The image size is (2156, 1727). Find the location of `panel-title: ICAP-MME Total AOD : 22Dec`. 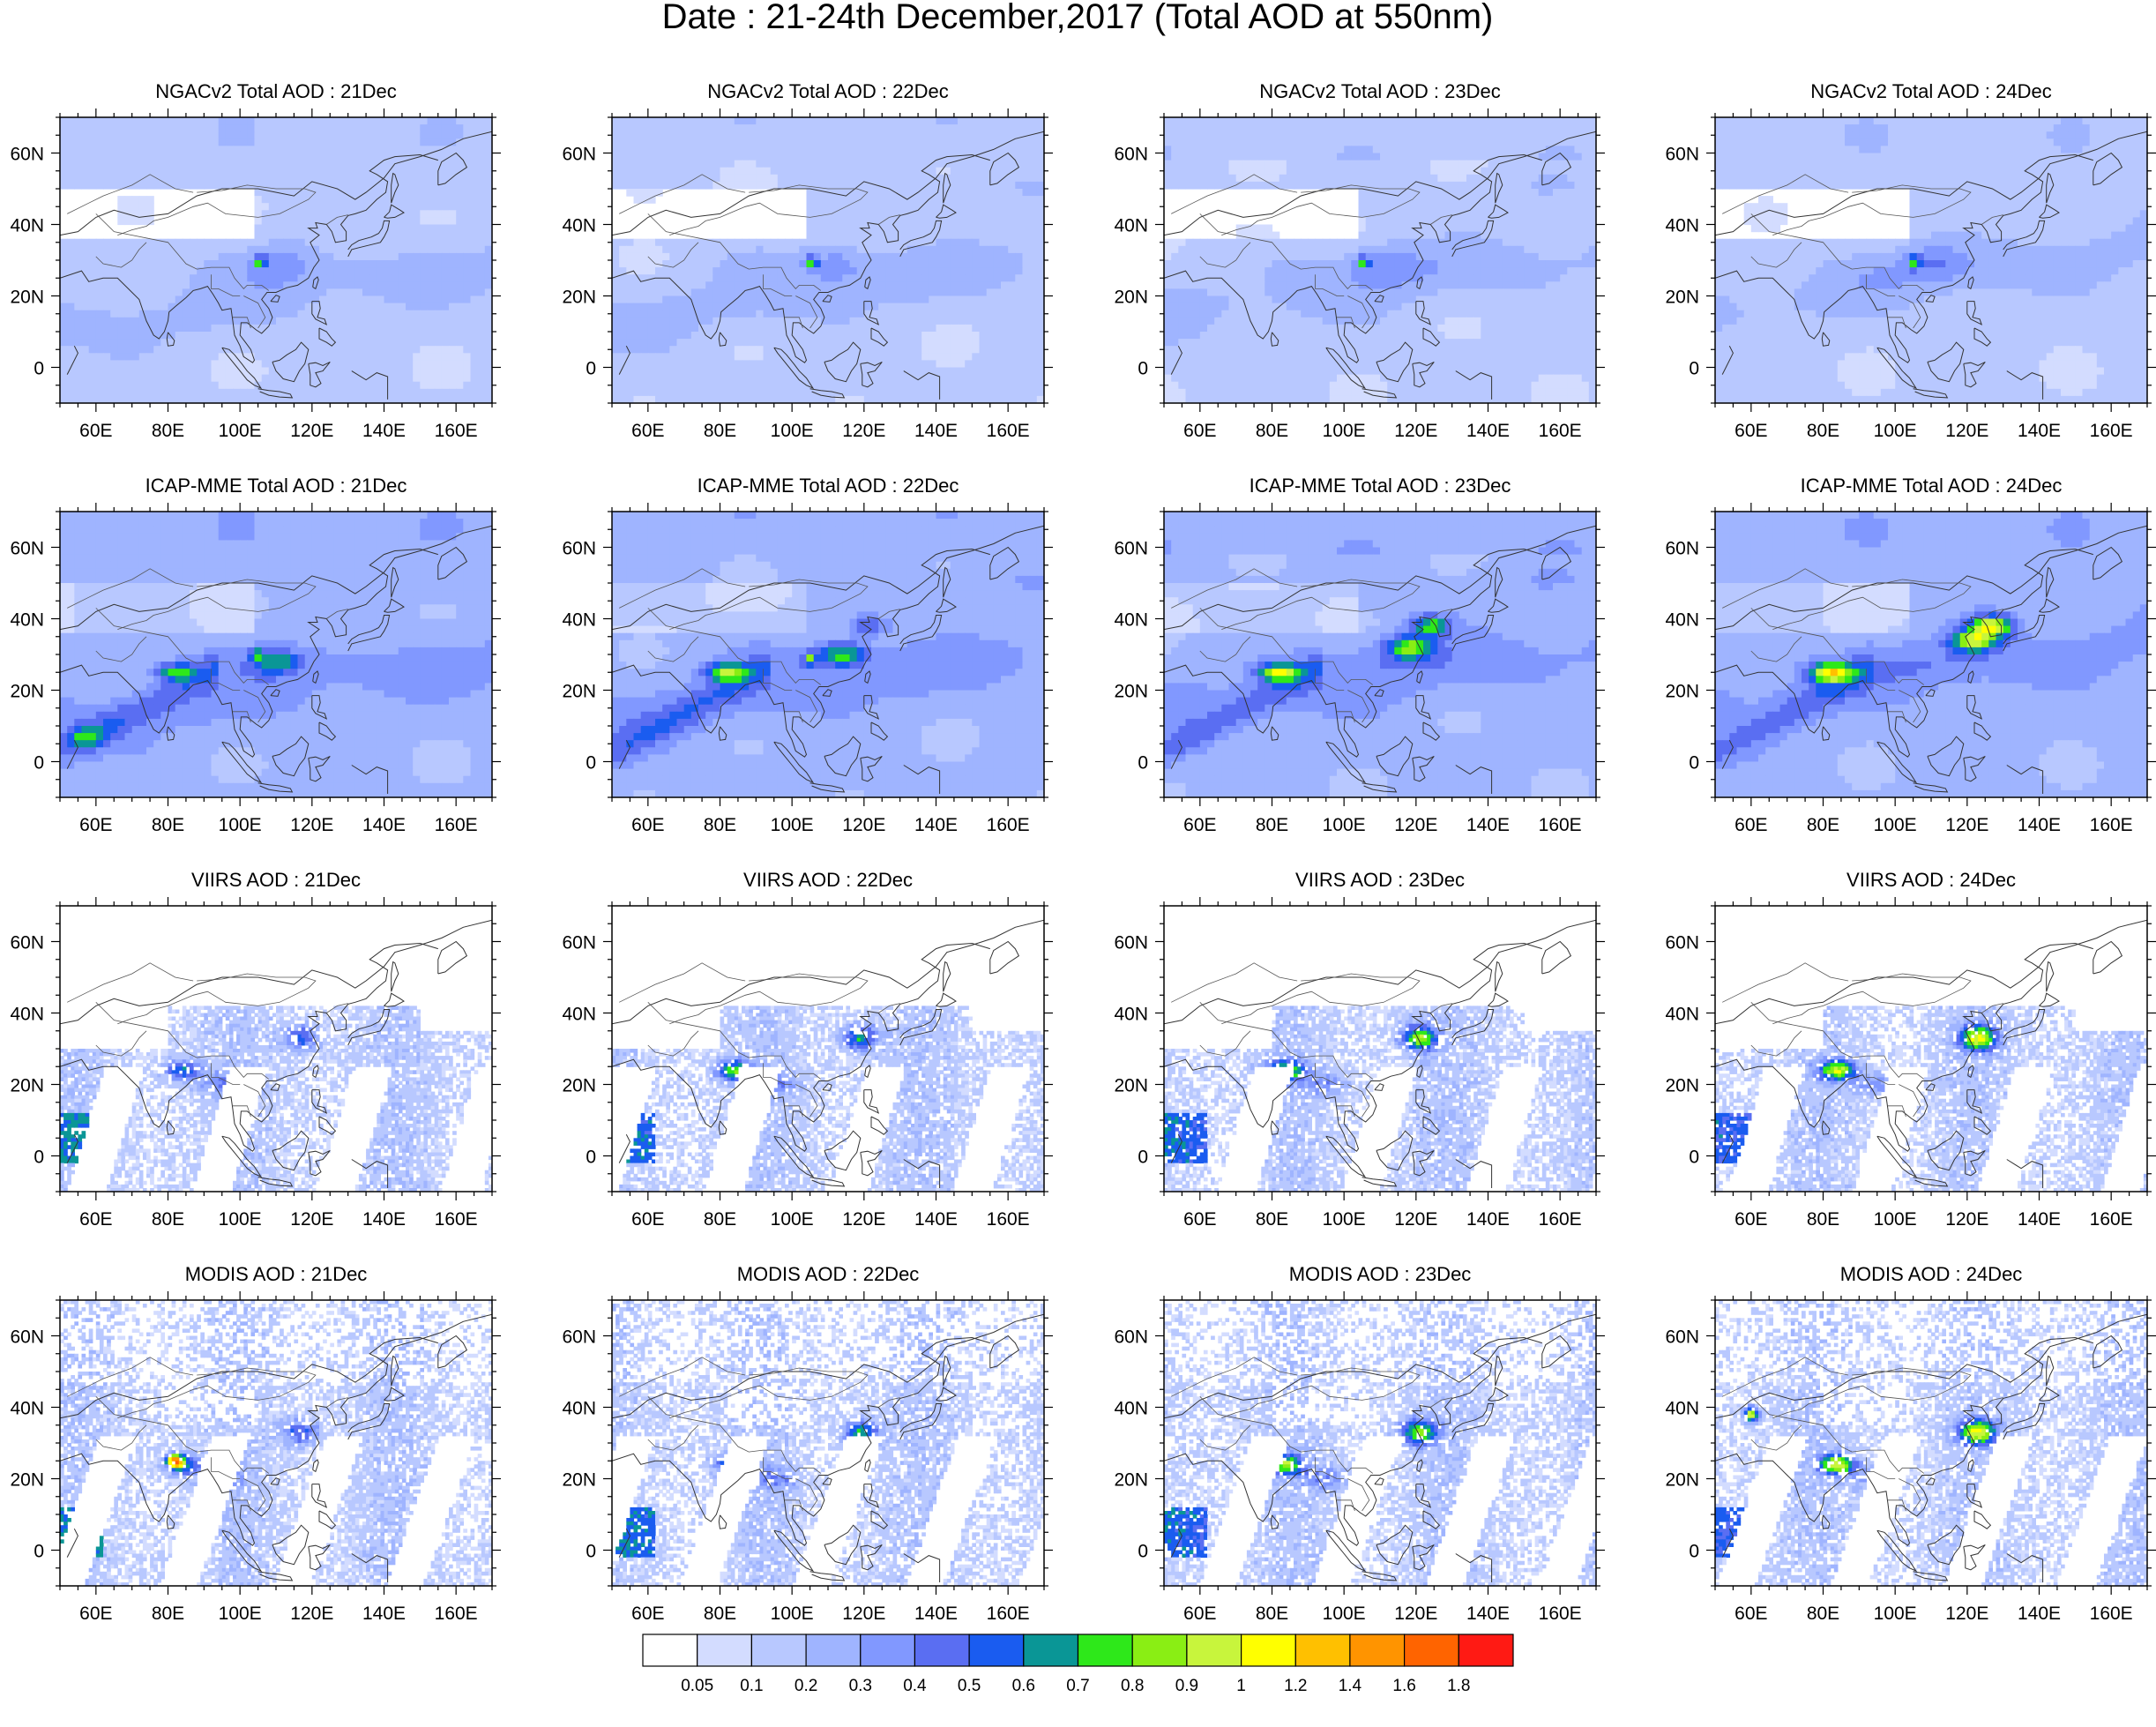

panel-title: ICAP-MME Total AOD : 22Dec is located at coordinates (828, 486).